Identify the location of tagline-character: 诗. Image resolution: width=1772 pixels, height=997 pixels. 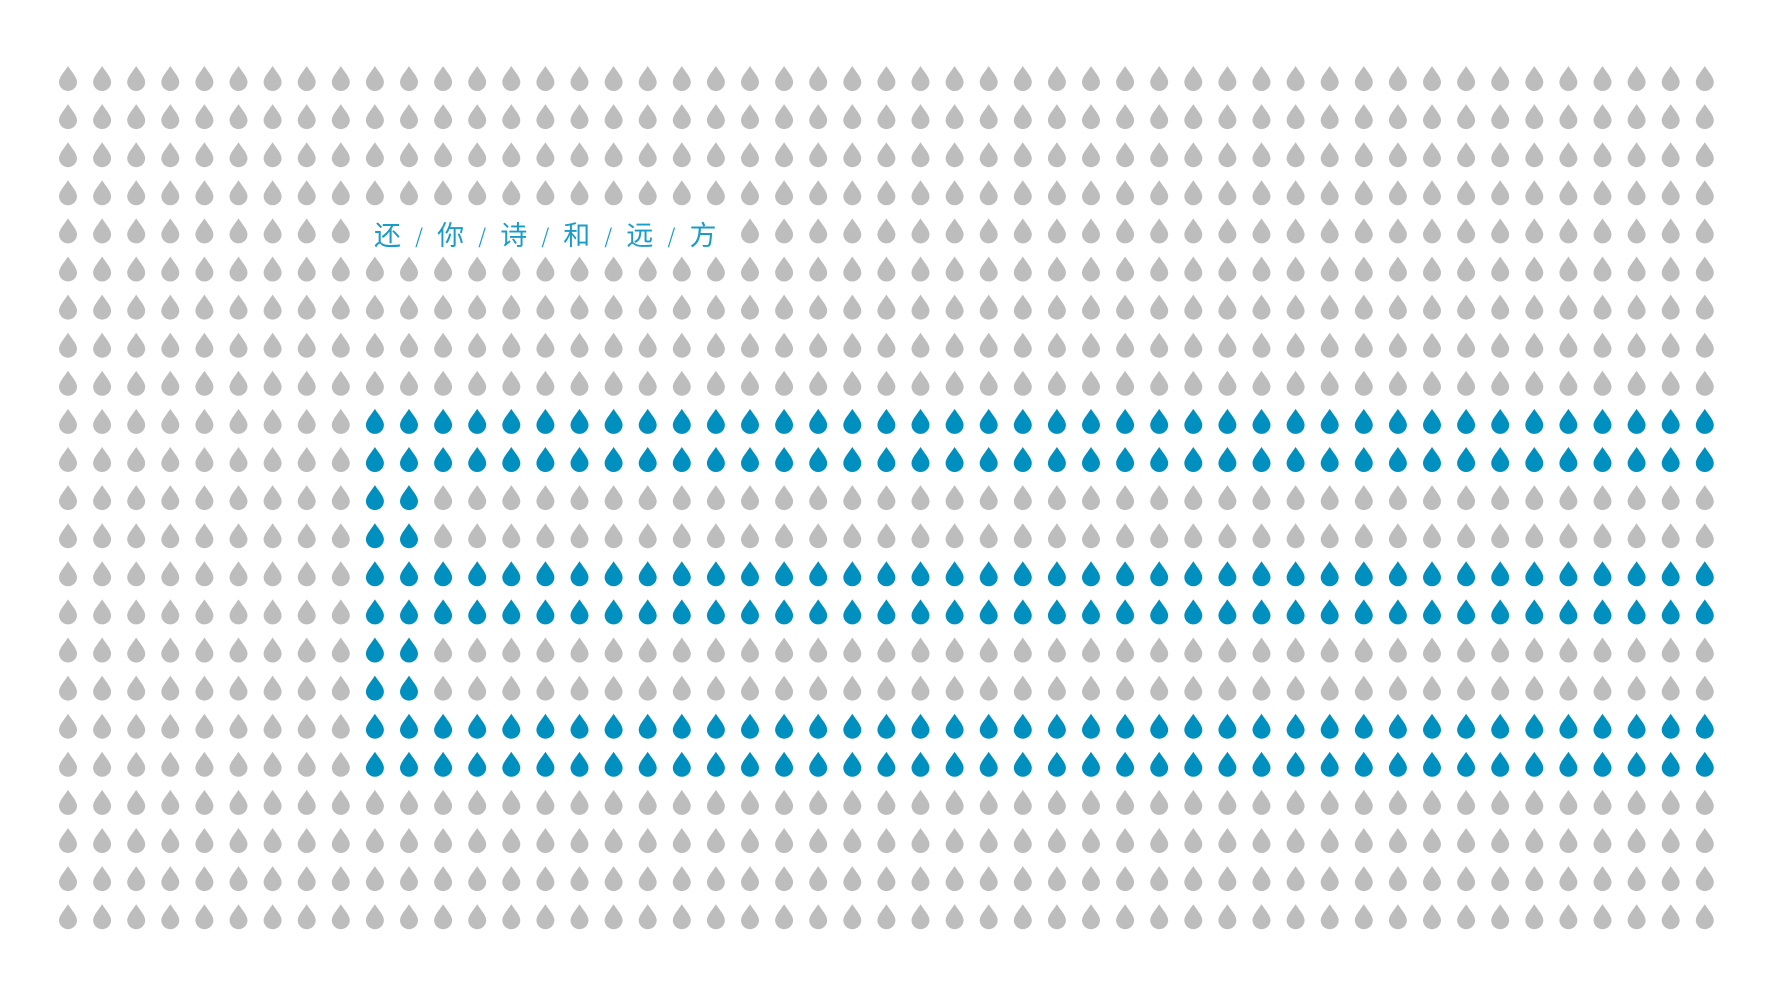
(514, 236).